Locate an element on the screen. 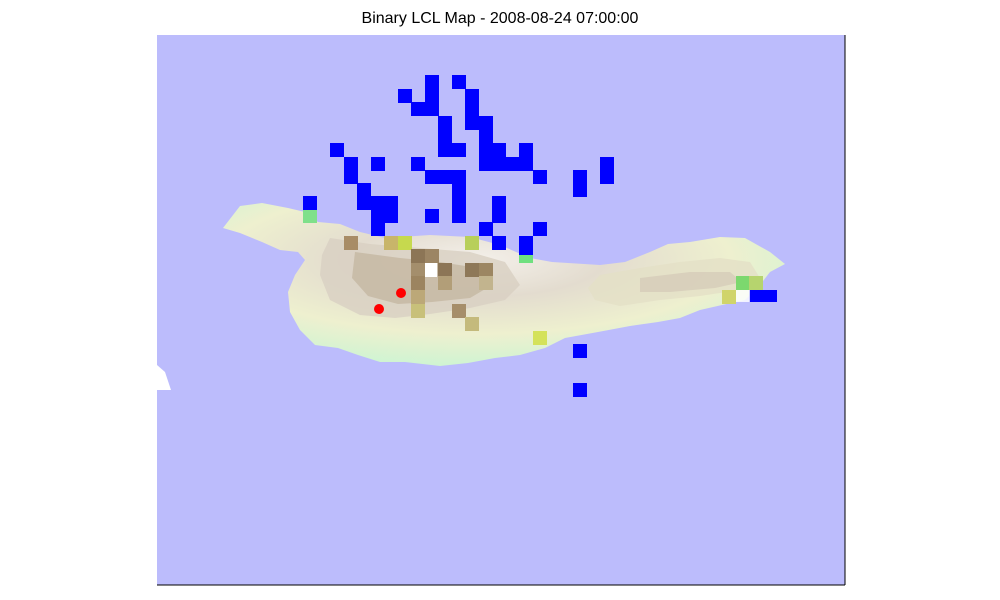  station-markers is located at coordinates (390, 301).